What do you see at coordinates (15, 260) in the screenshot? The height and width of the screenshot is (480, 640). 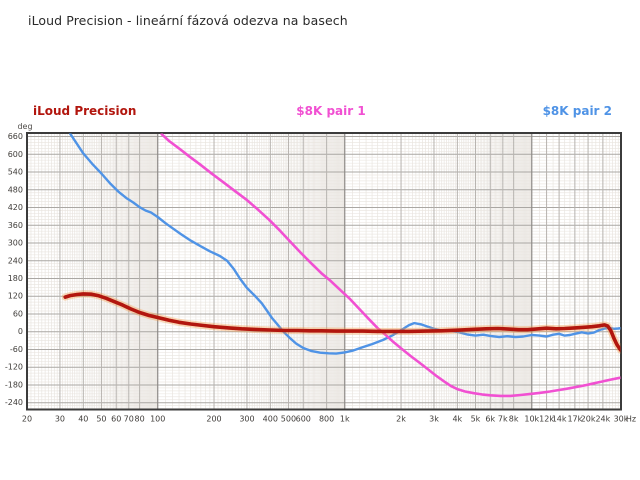 I see `svg-text: 240` at bounding box center [15, 260].